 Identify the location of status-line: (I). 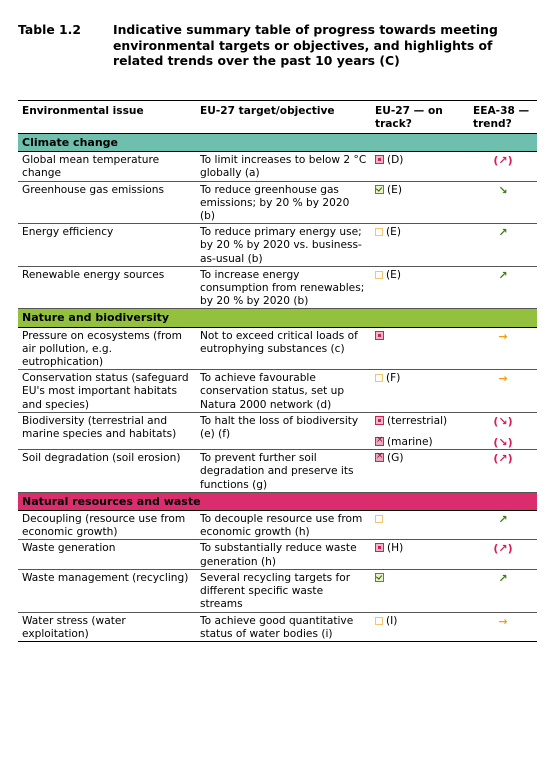
(420, 621).